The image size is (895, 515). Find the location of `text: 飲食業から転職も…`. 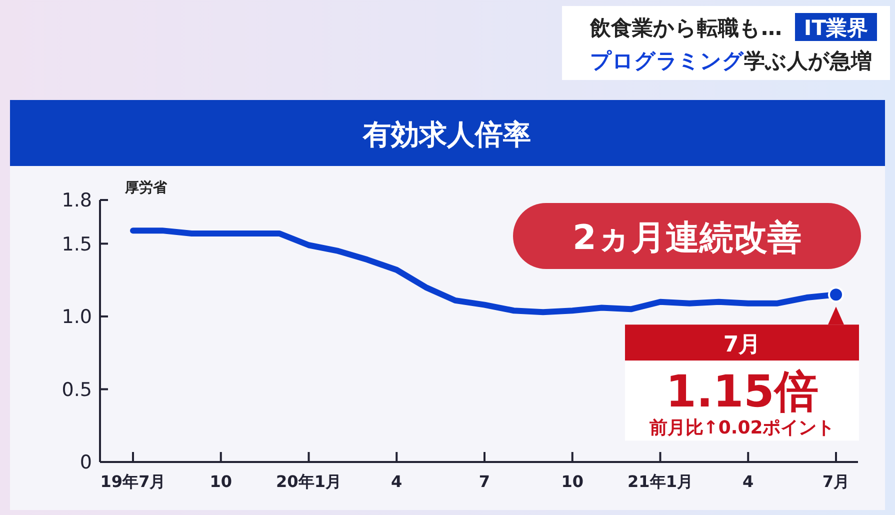

text: 飲食業から転職も… is located at coordinates (685, 28).